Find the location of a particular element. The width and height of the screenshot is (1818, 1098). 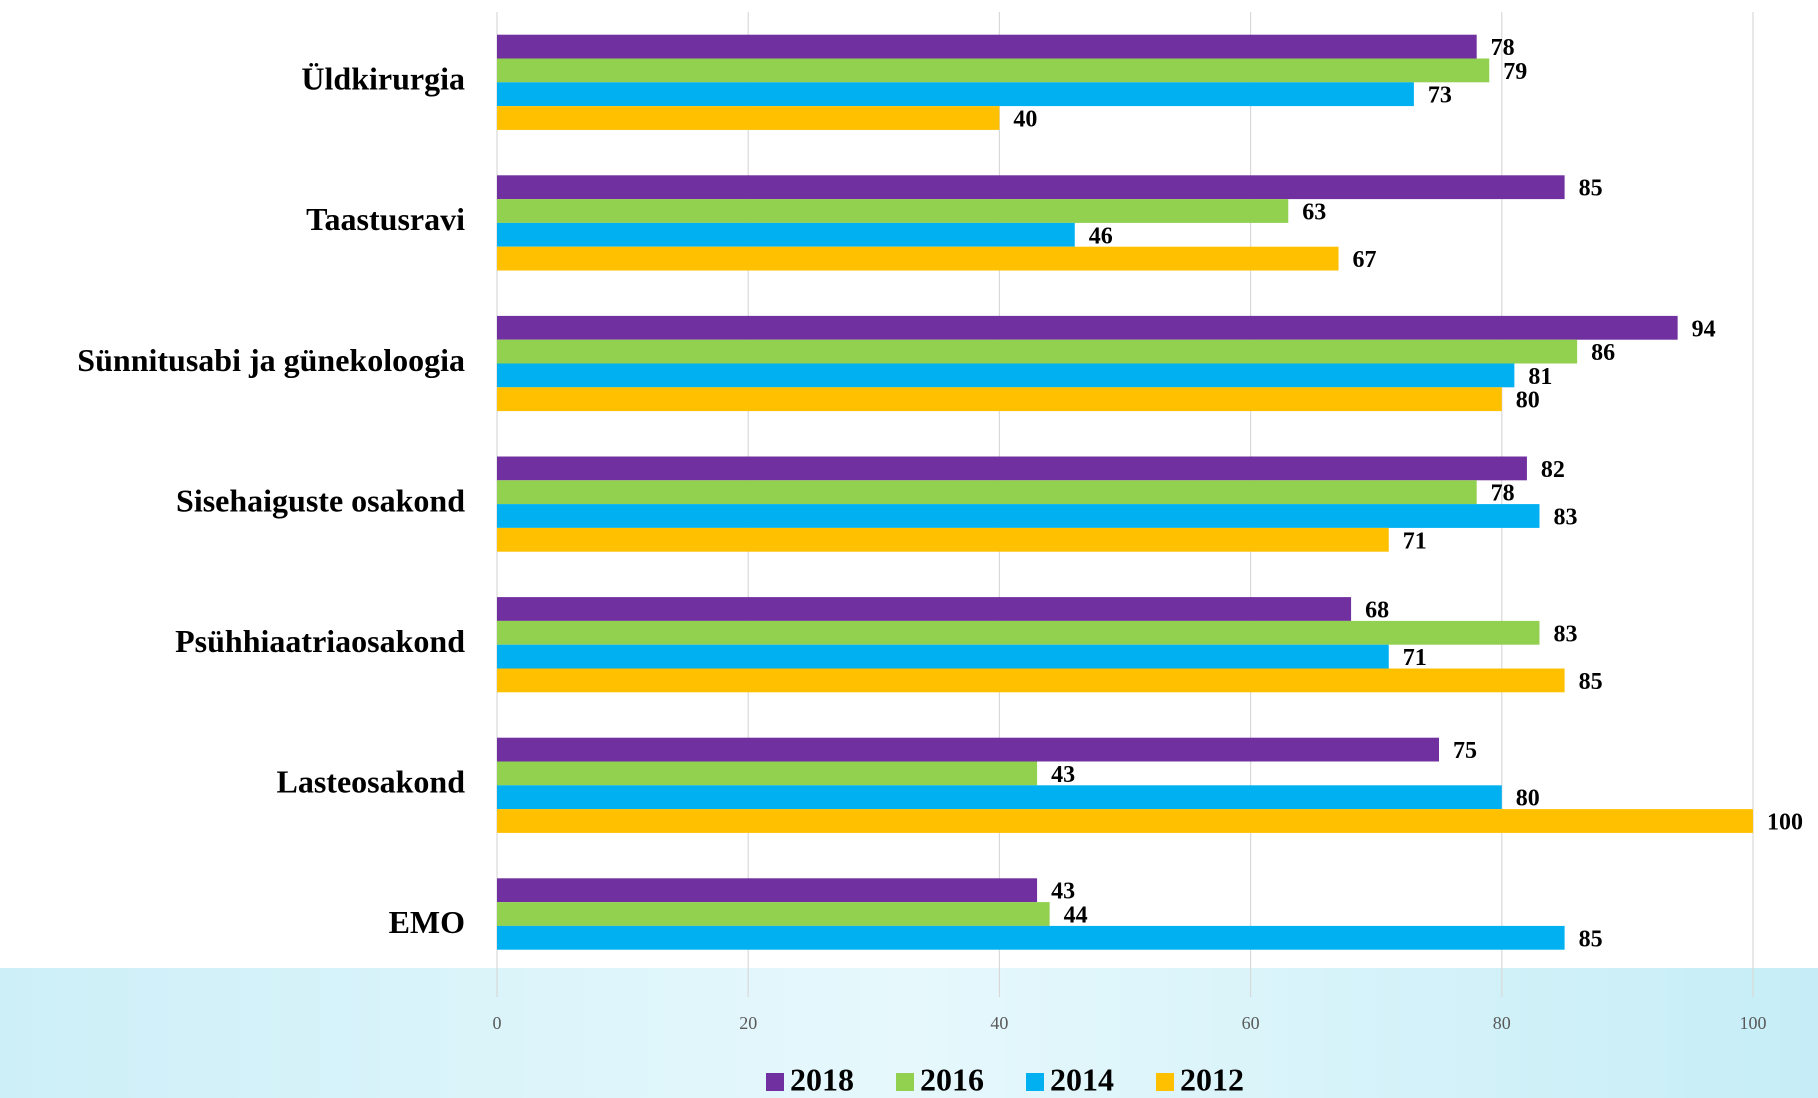

legend-label: 2014 is located at coordinates (1082, 1079).